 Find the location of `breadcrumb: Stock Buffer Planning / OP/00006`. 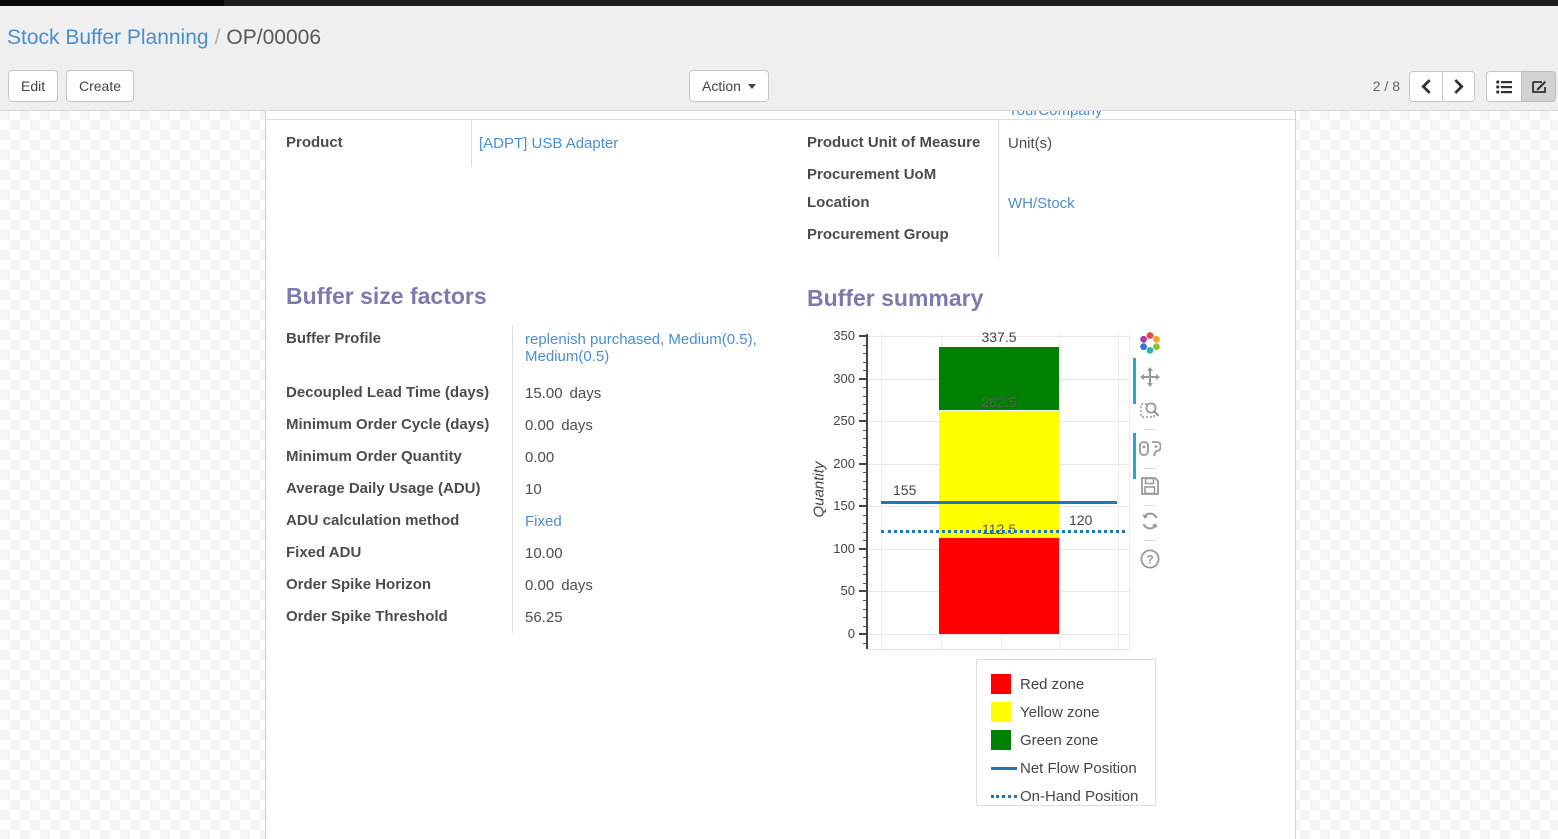

breadcrumb: Stock Buffer Planning / OP/00006 is located at coordinates (164, 38).